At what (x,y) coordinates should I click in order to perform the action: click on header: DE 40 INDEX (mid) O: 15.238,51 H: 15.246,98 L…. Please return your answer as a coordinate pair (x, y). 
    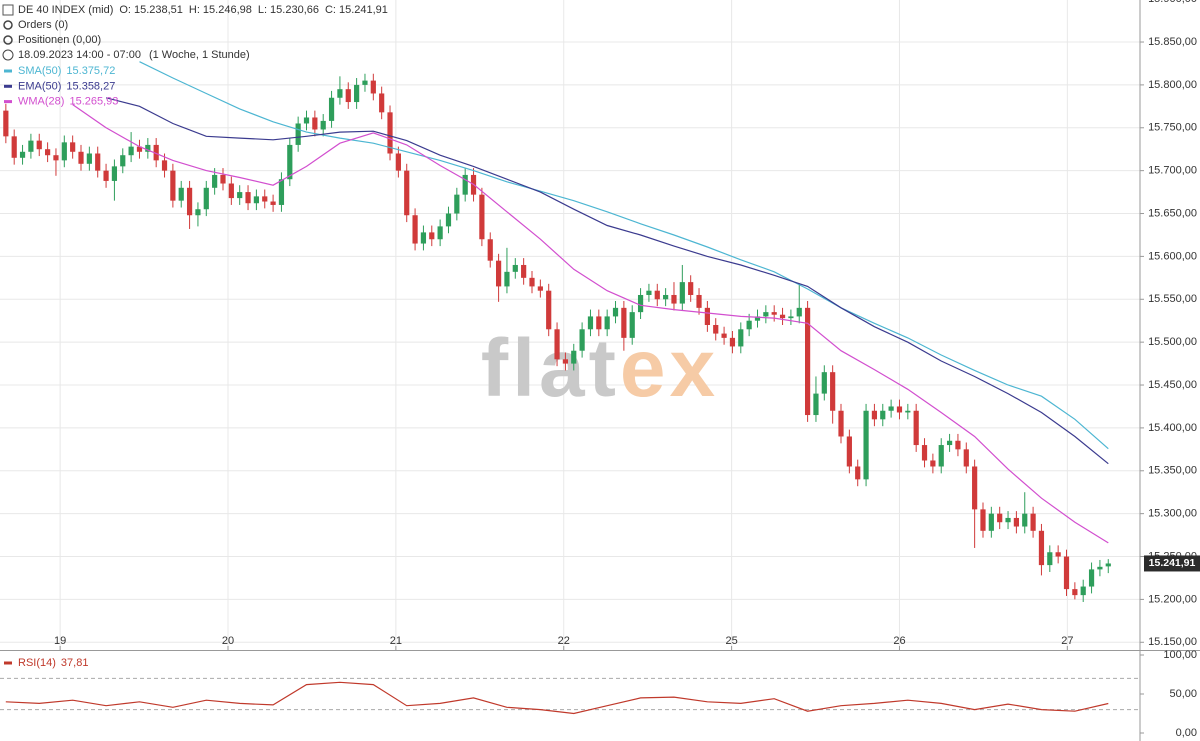
    Looking at the image, I should click on (195, 32).